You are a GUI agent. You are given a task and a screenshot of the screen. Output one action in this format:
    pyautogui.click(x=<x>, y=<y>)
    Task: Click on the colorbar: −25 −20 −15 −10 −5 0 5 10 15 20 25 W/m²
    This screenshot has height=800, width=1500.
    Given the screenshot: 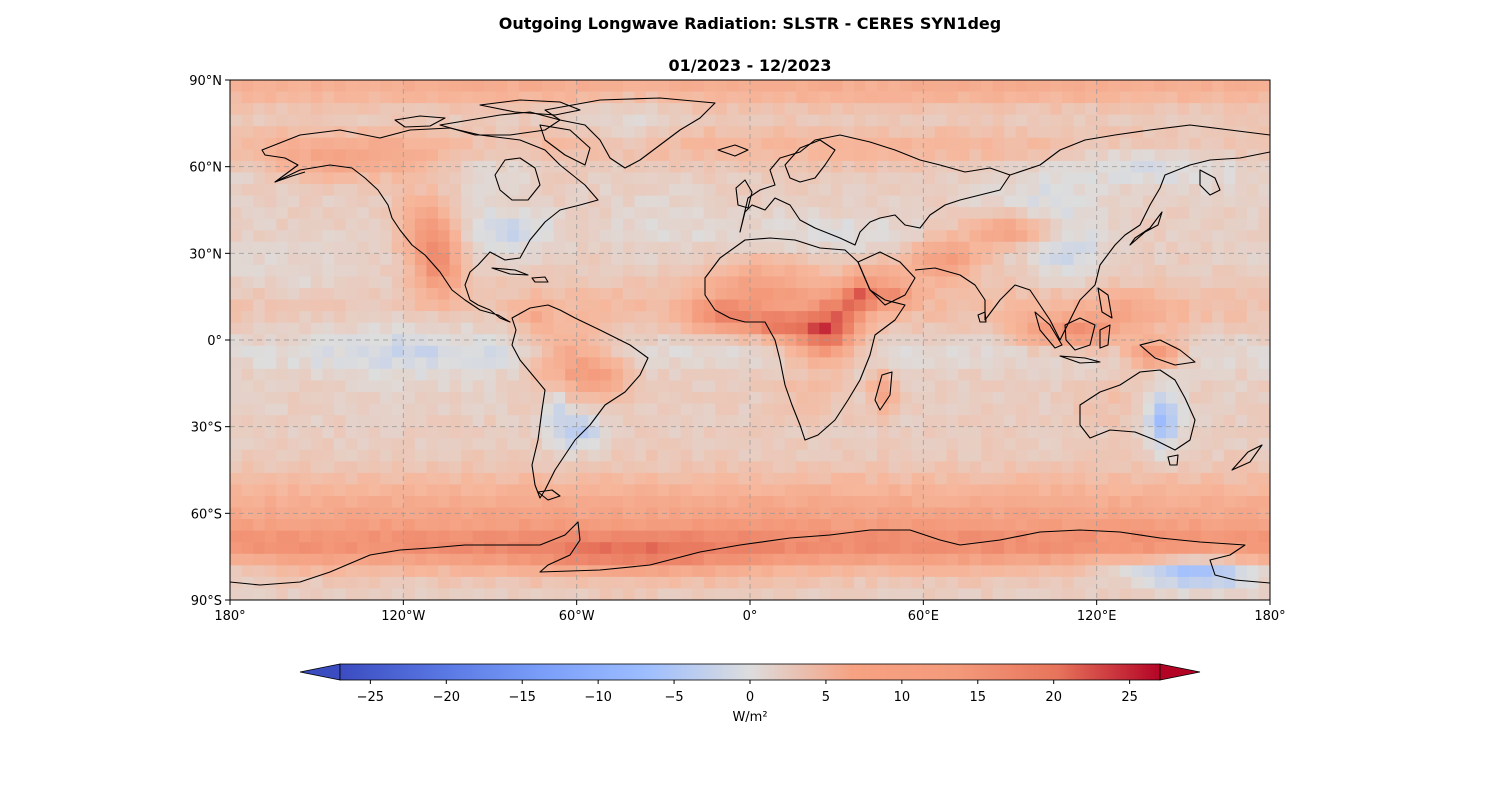 What is the action you would take?
    pyautogui.click(x=750, y=694)
    